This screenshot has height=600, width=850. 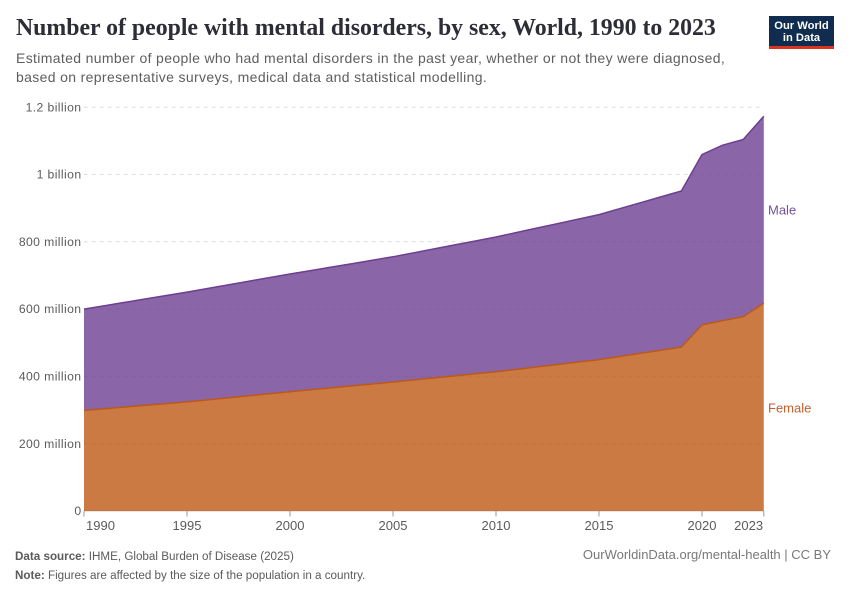 I want to click on svg-text: 800 million, so click(x=50, y=242).